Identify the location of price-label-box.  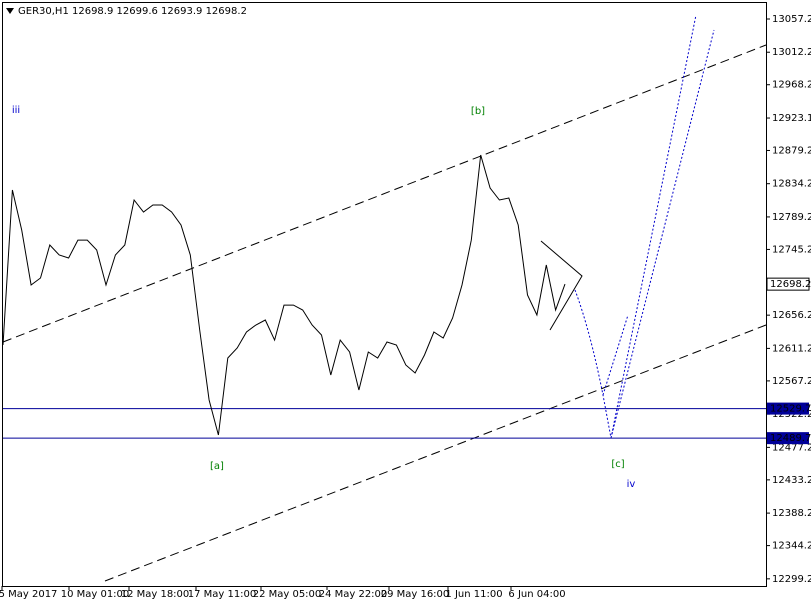
(788, 284).